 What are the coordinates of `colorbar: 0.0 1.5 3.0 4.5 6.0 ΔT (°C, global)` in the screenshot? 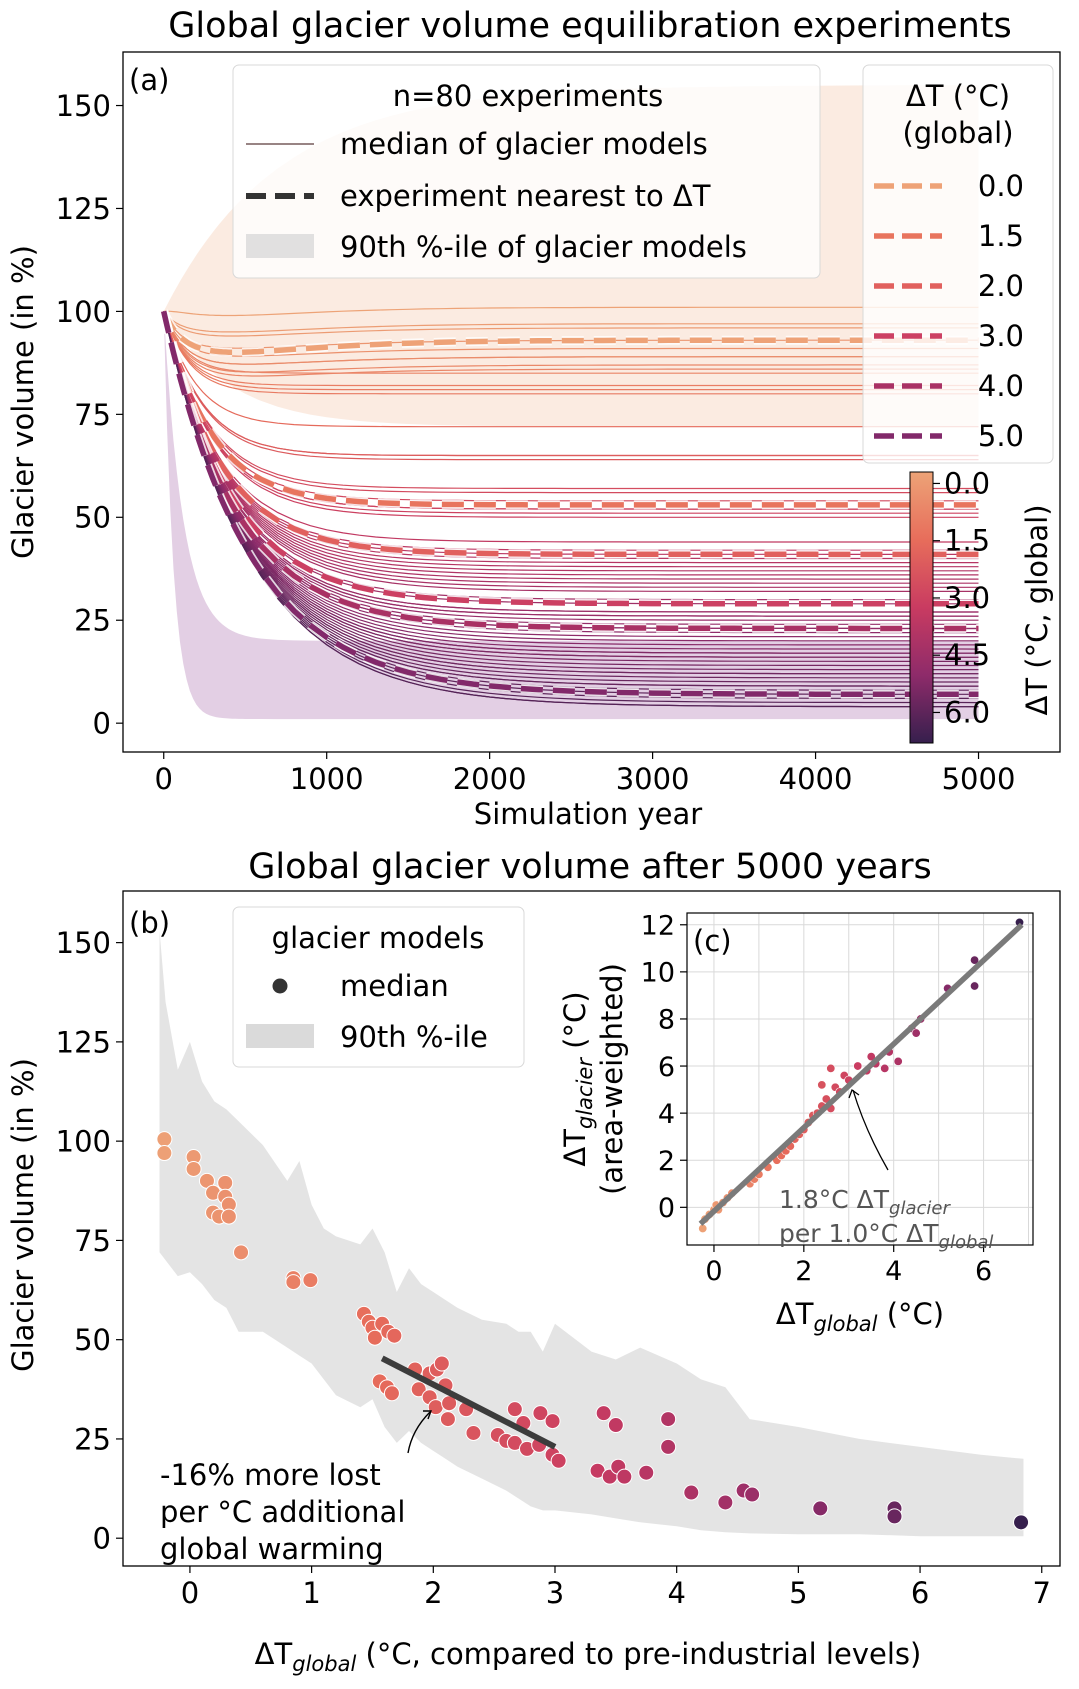 It's located at (981, 605).